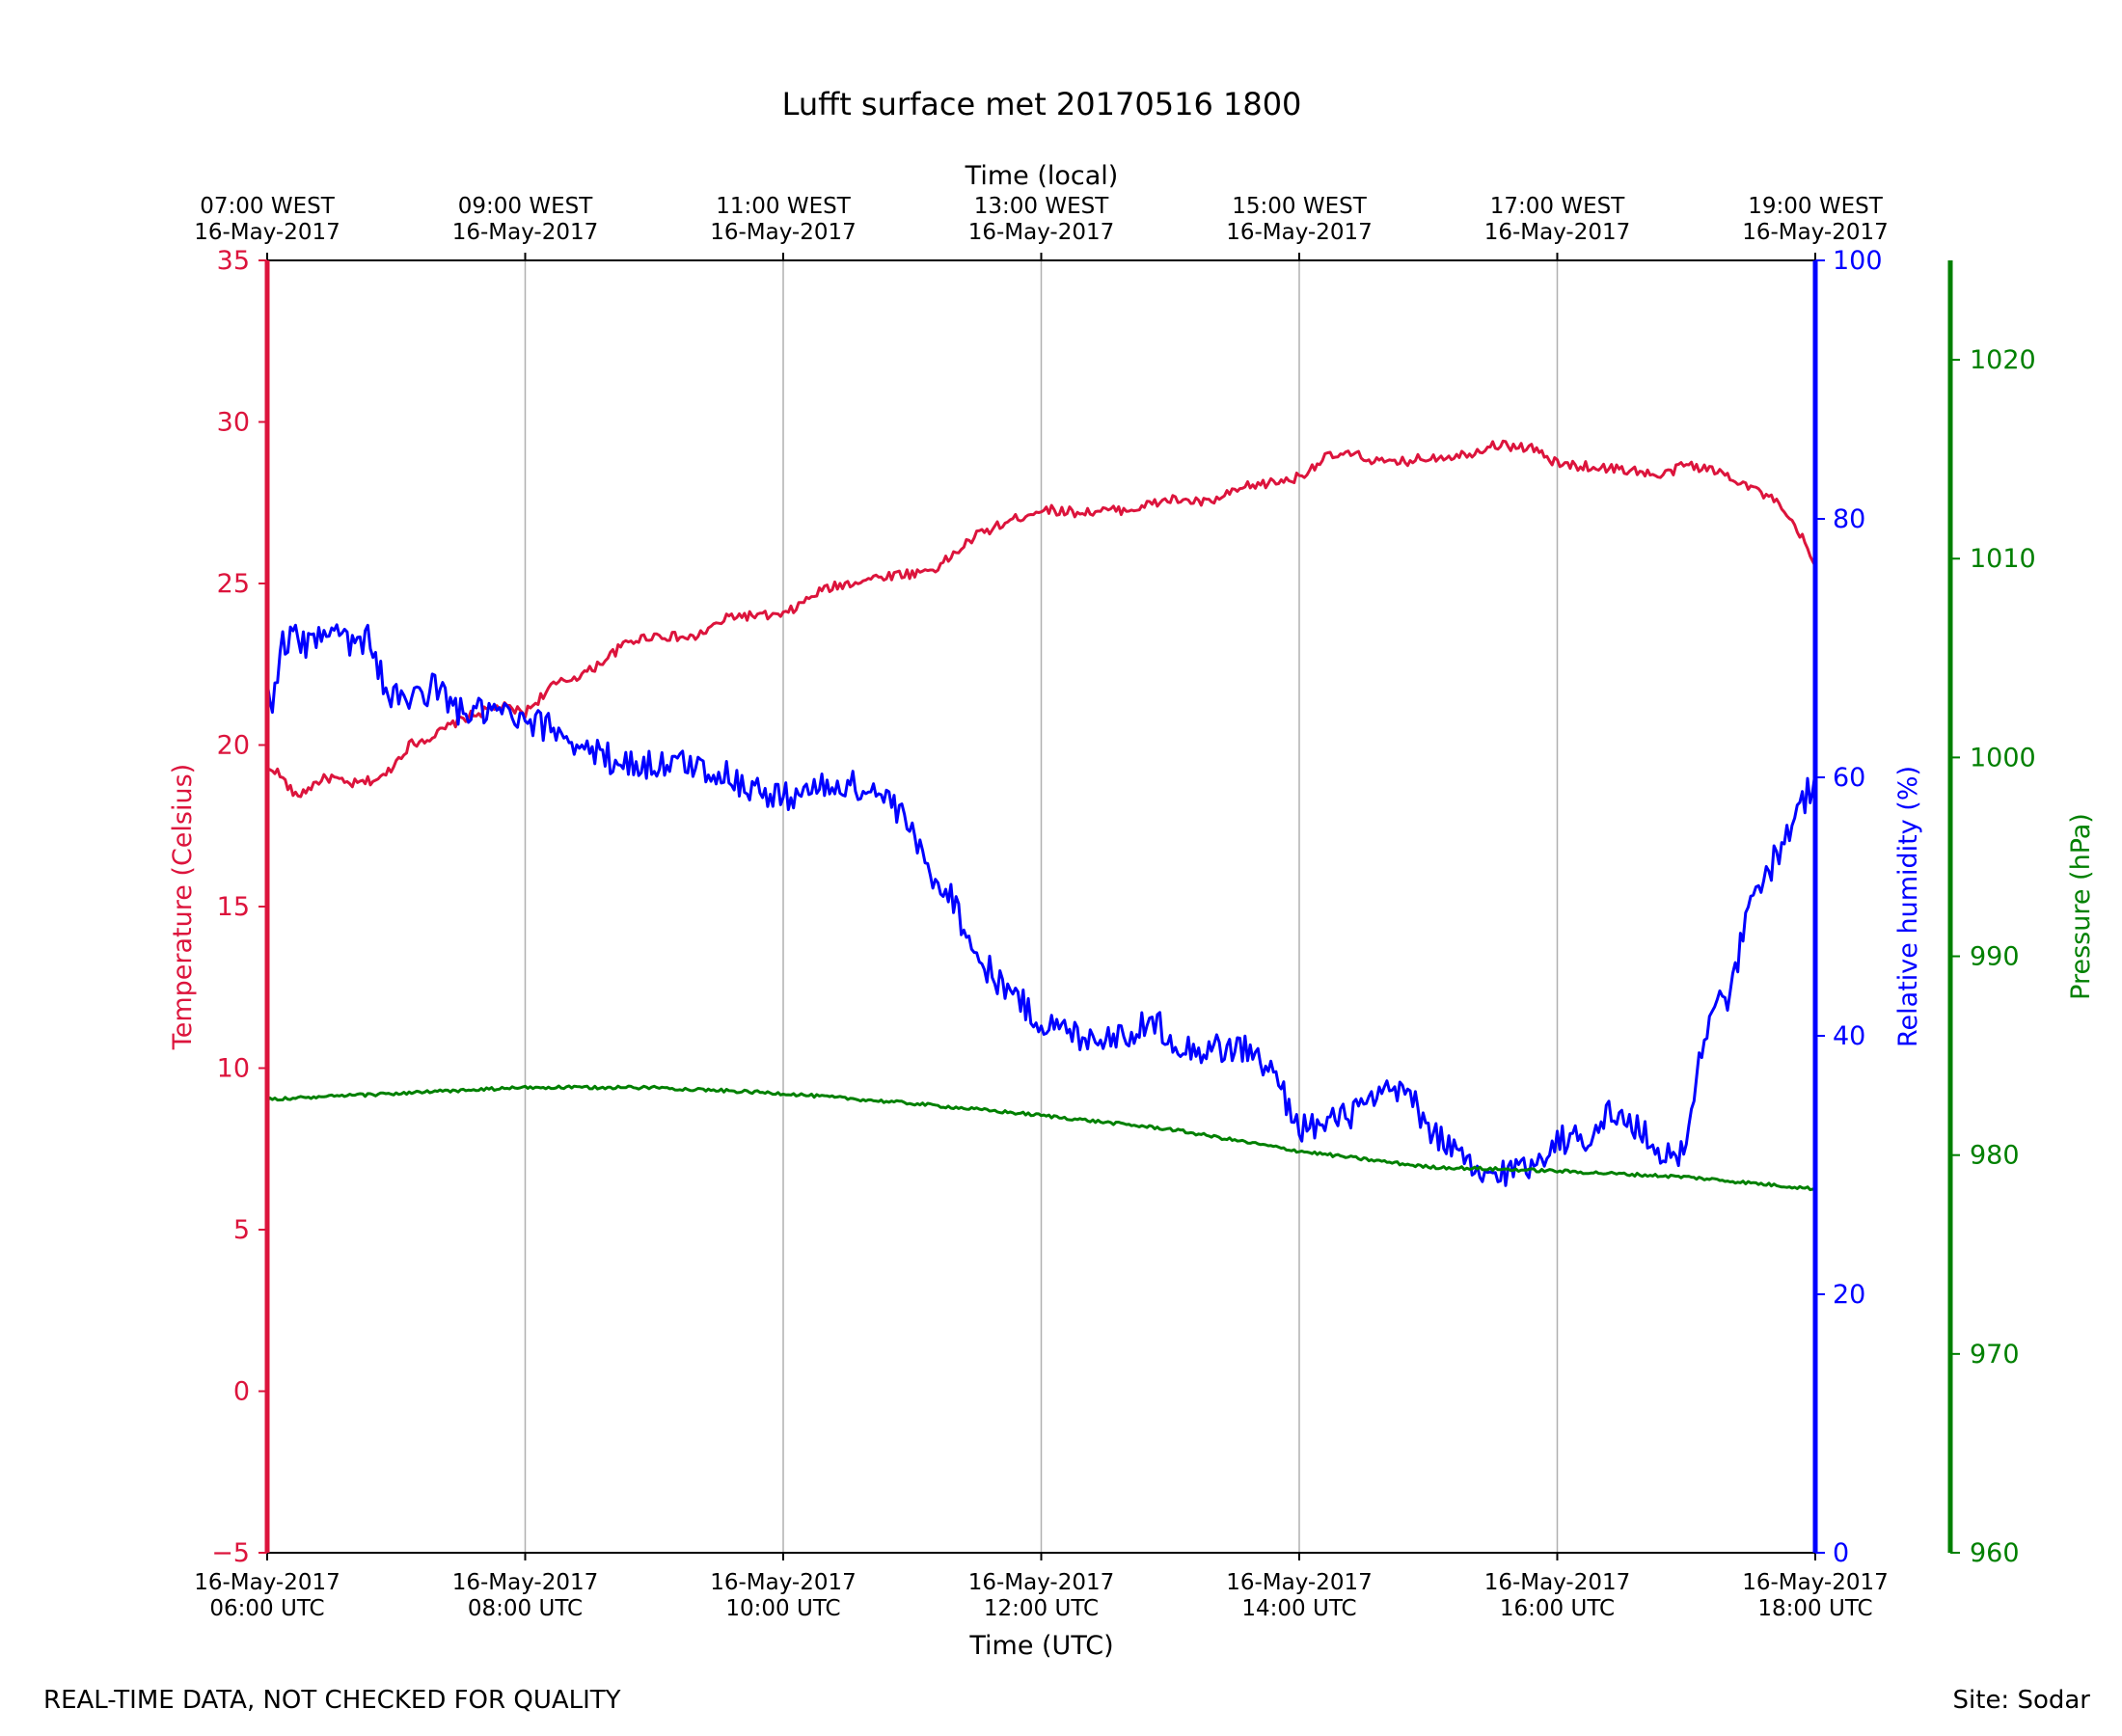  Describe the element at coordinates (2003, 758) in the screenshot. I see `pressure-tick-label: 1000` at that location.